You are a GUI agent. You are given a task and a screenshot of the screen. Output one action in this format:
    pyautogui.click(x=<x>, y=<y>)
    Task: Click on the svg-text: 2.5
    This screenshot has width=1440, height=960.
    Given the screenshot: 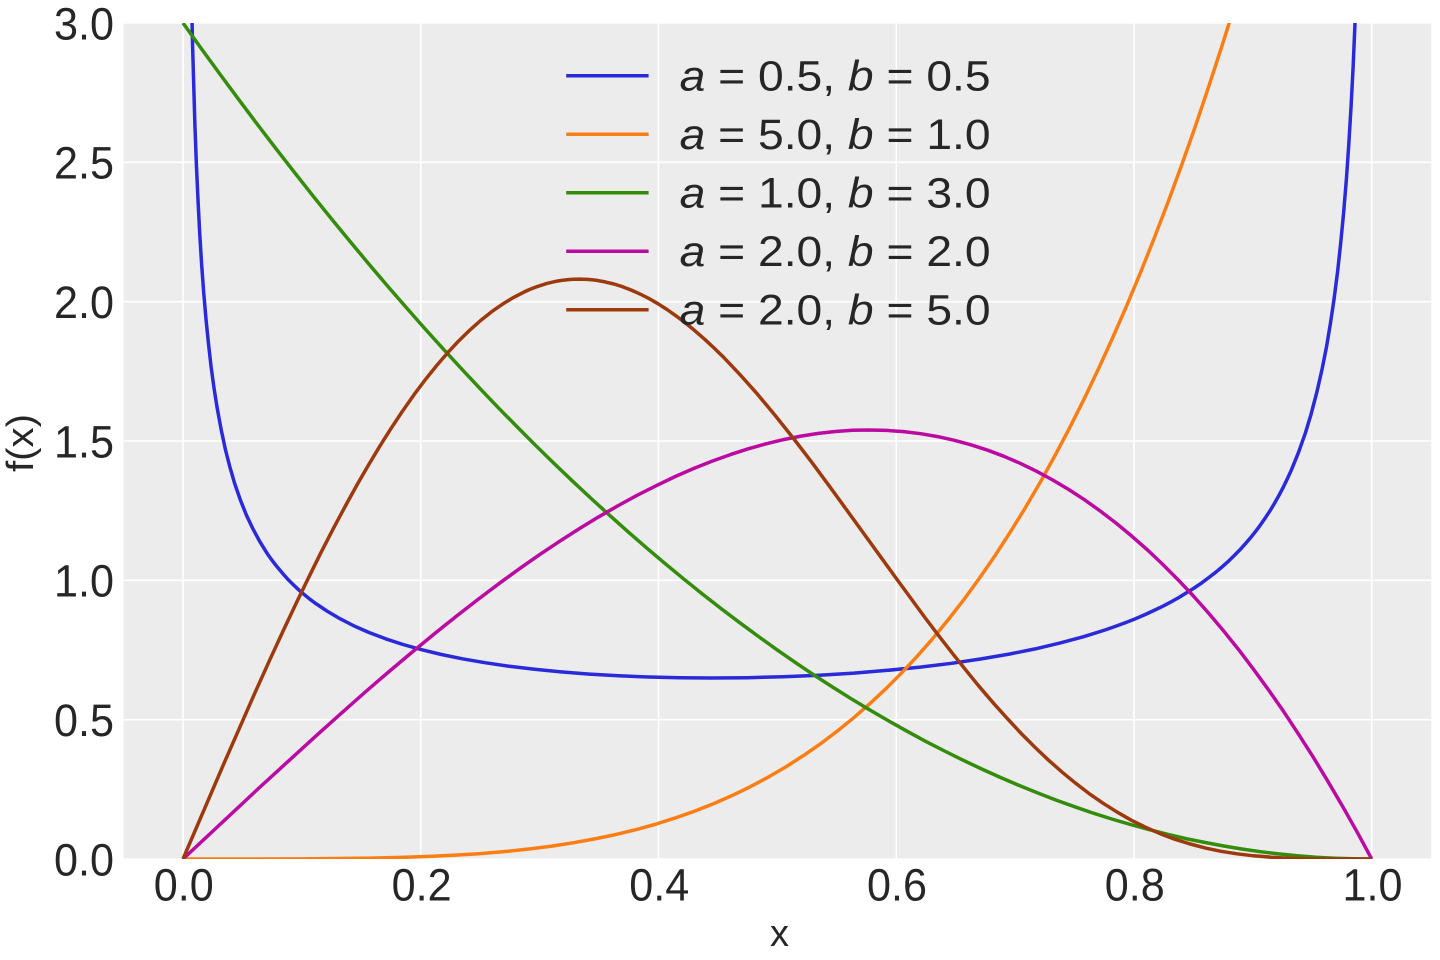 What is the action you would take?
    pyautogui.click(x=84, y=163)
    